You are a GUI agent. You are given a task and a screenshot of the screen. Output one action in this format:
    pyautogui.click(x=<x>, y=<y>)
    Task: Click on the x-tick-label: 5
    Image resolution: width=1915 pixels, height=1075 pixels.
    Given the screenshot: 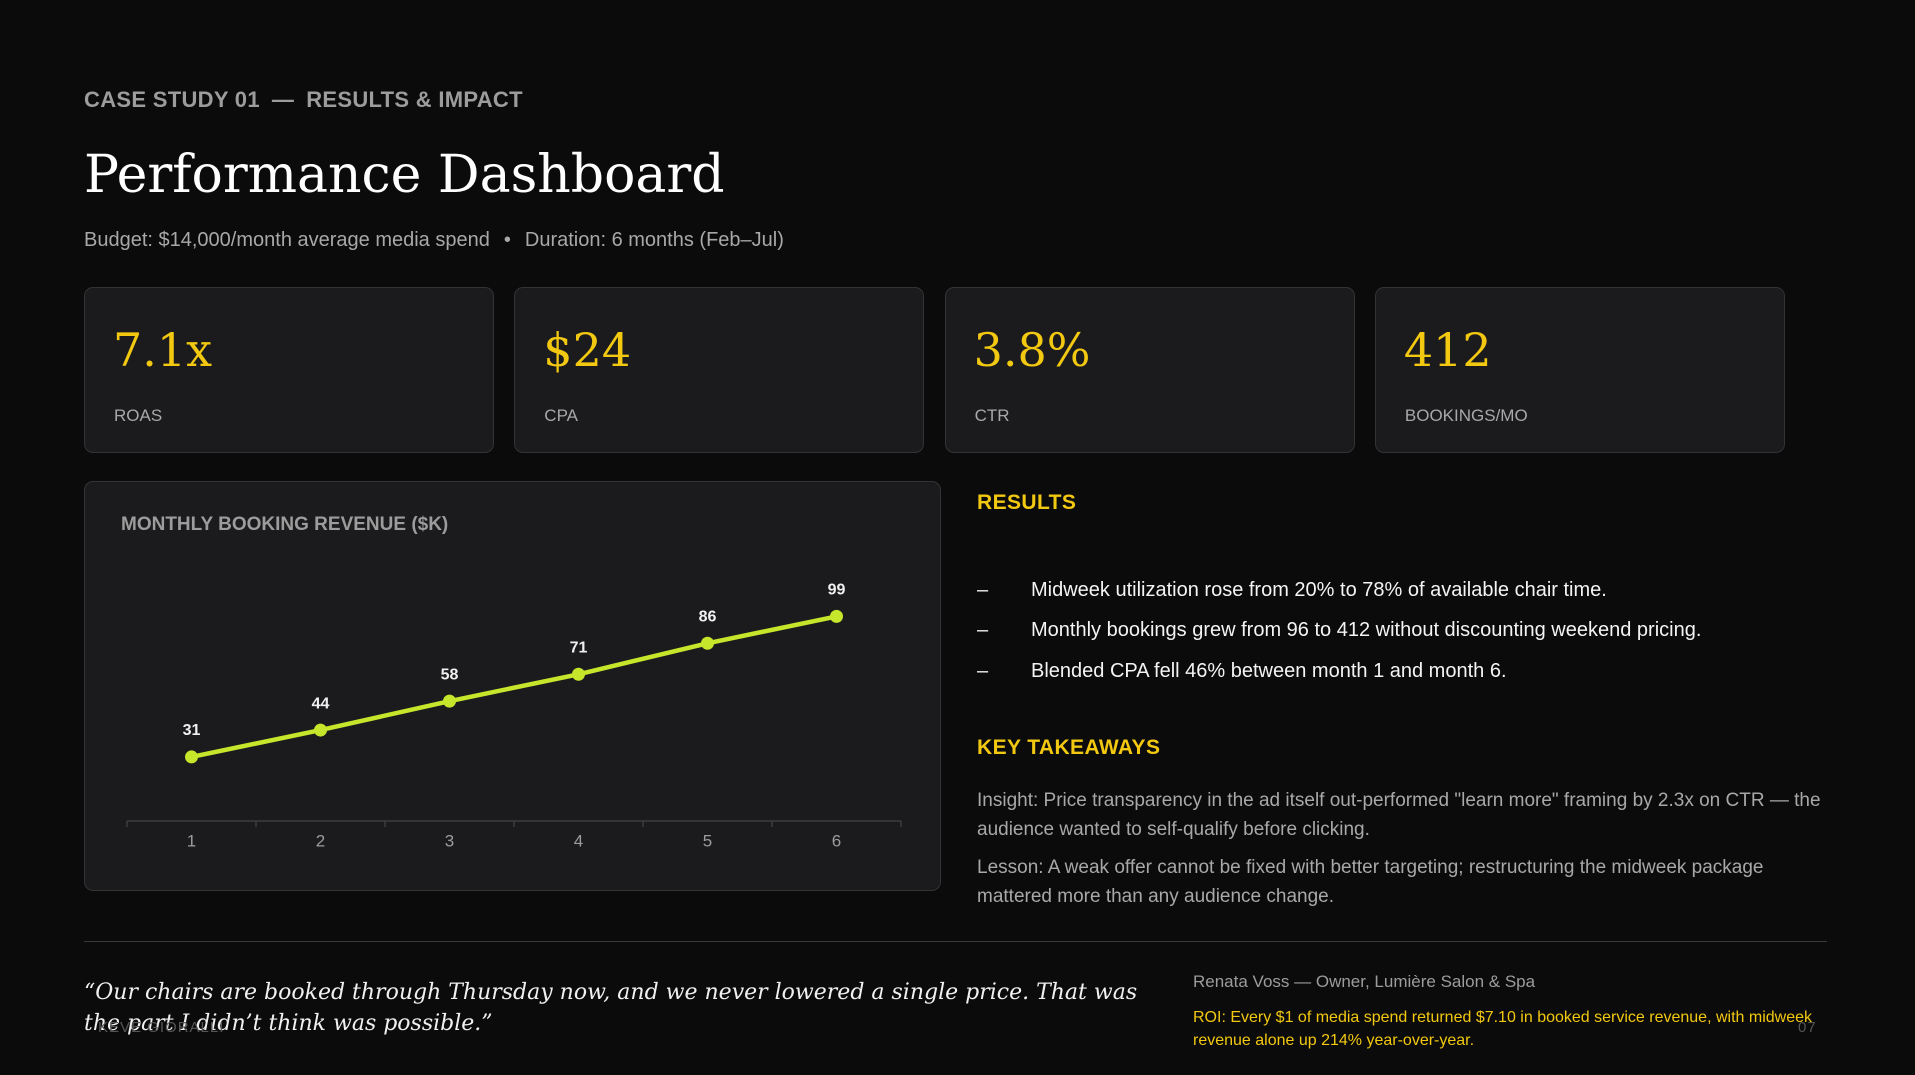 What is the action you would take?
    pyautogui.click(x=707, y=840)
    